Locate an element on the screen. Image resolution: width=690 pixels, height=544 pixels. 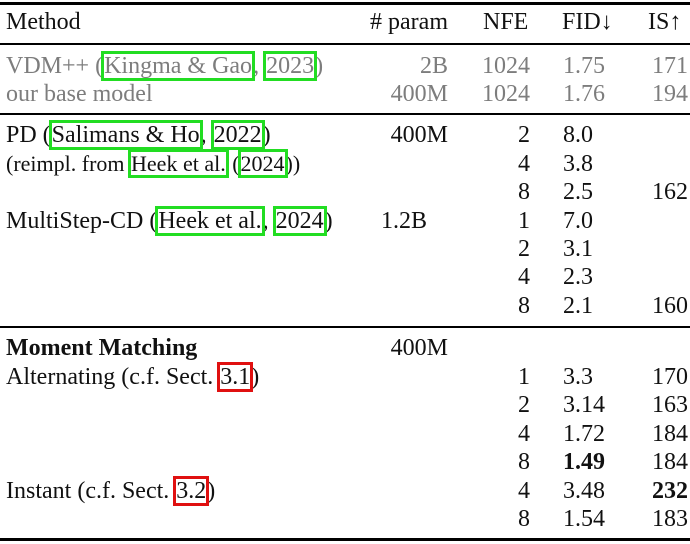
top-rule is located at coordinates (345, 3).